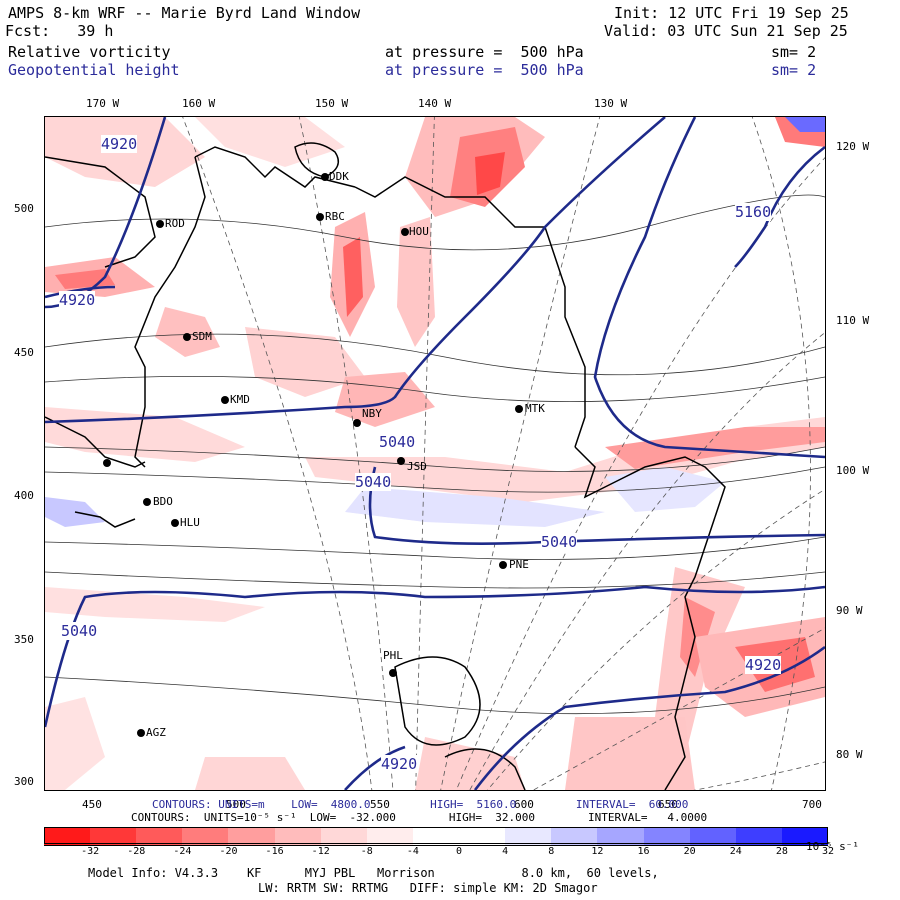 The image size is (900, 900). What do you see at coordinates (412, 851) in the screenshot?
I see `colorbar-tick-label: -4` at bounding box center [412, 851].